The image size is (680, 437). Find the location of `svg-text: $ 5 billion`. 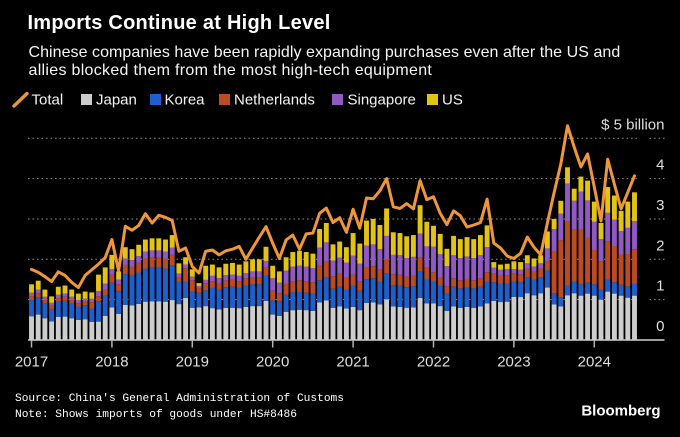

svg-text: $ 5 billion is located at coordinates (632, 124).